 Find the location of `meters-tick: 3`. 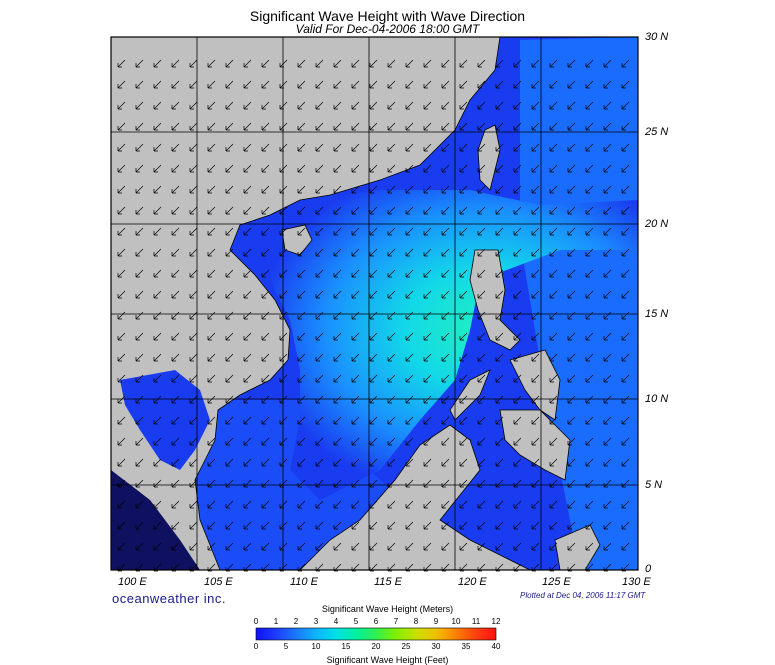

meters-tick: 3 is located at coordinates (316, 621).